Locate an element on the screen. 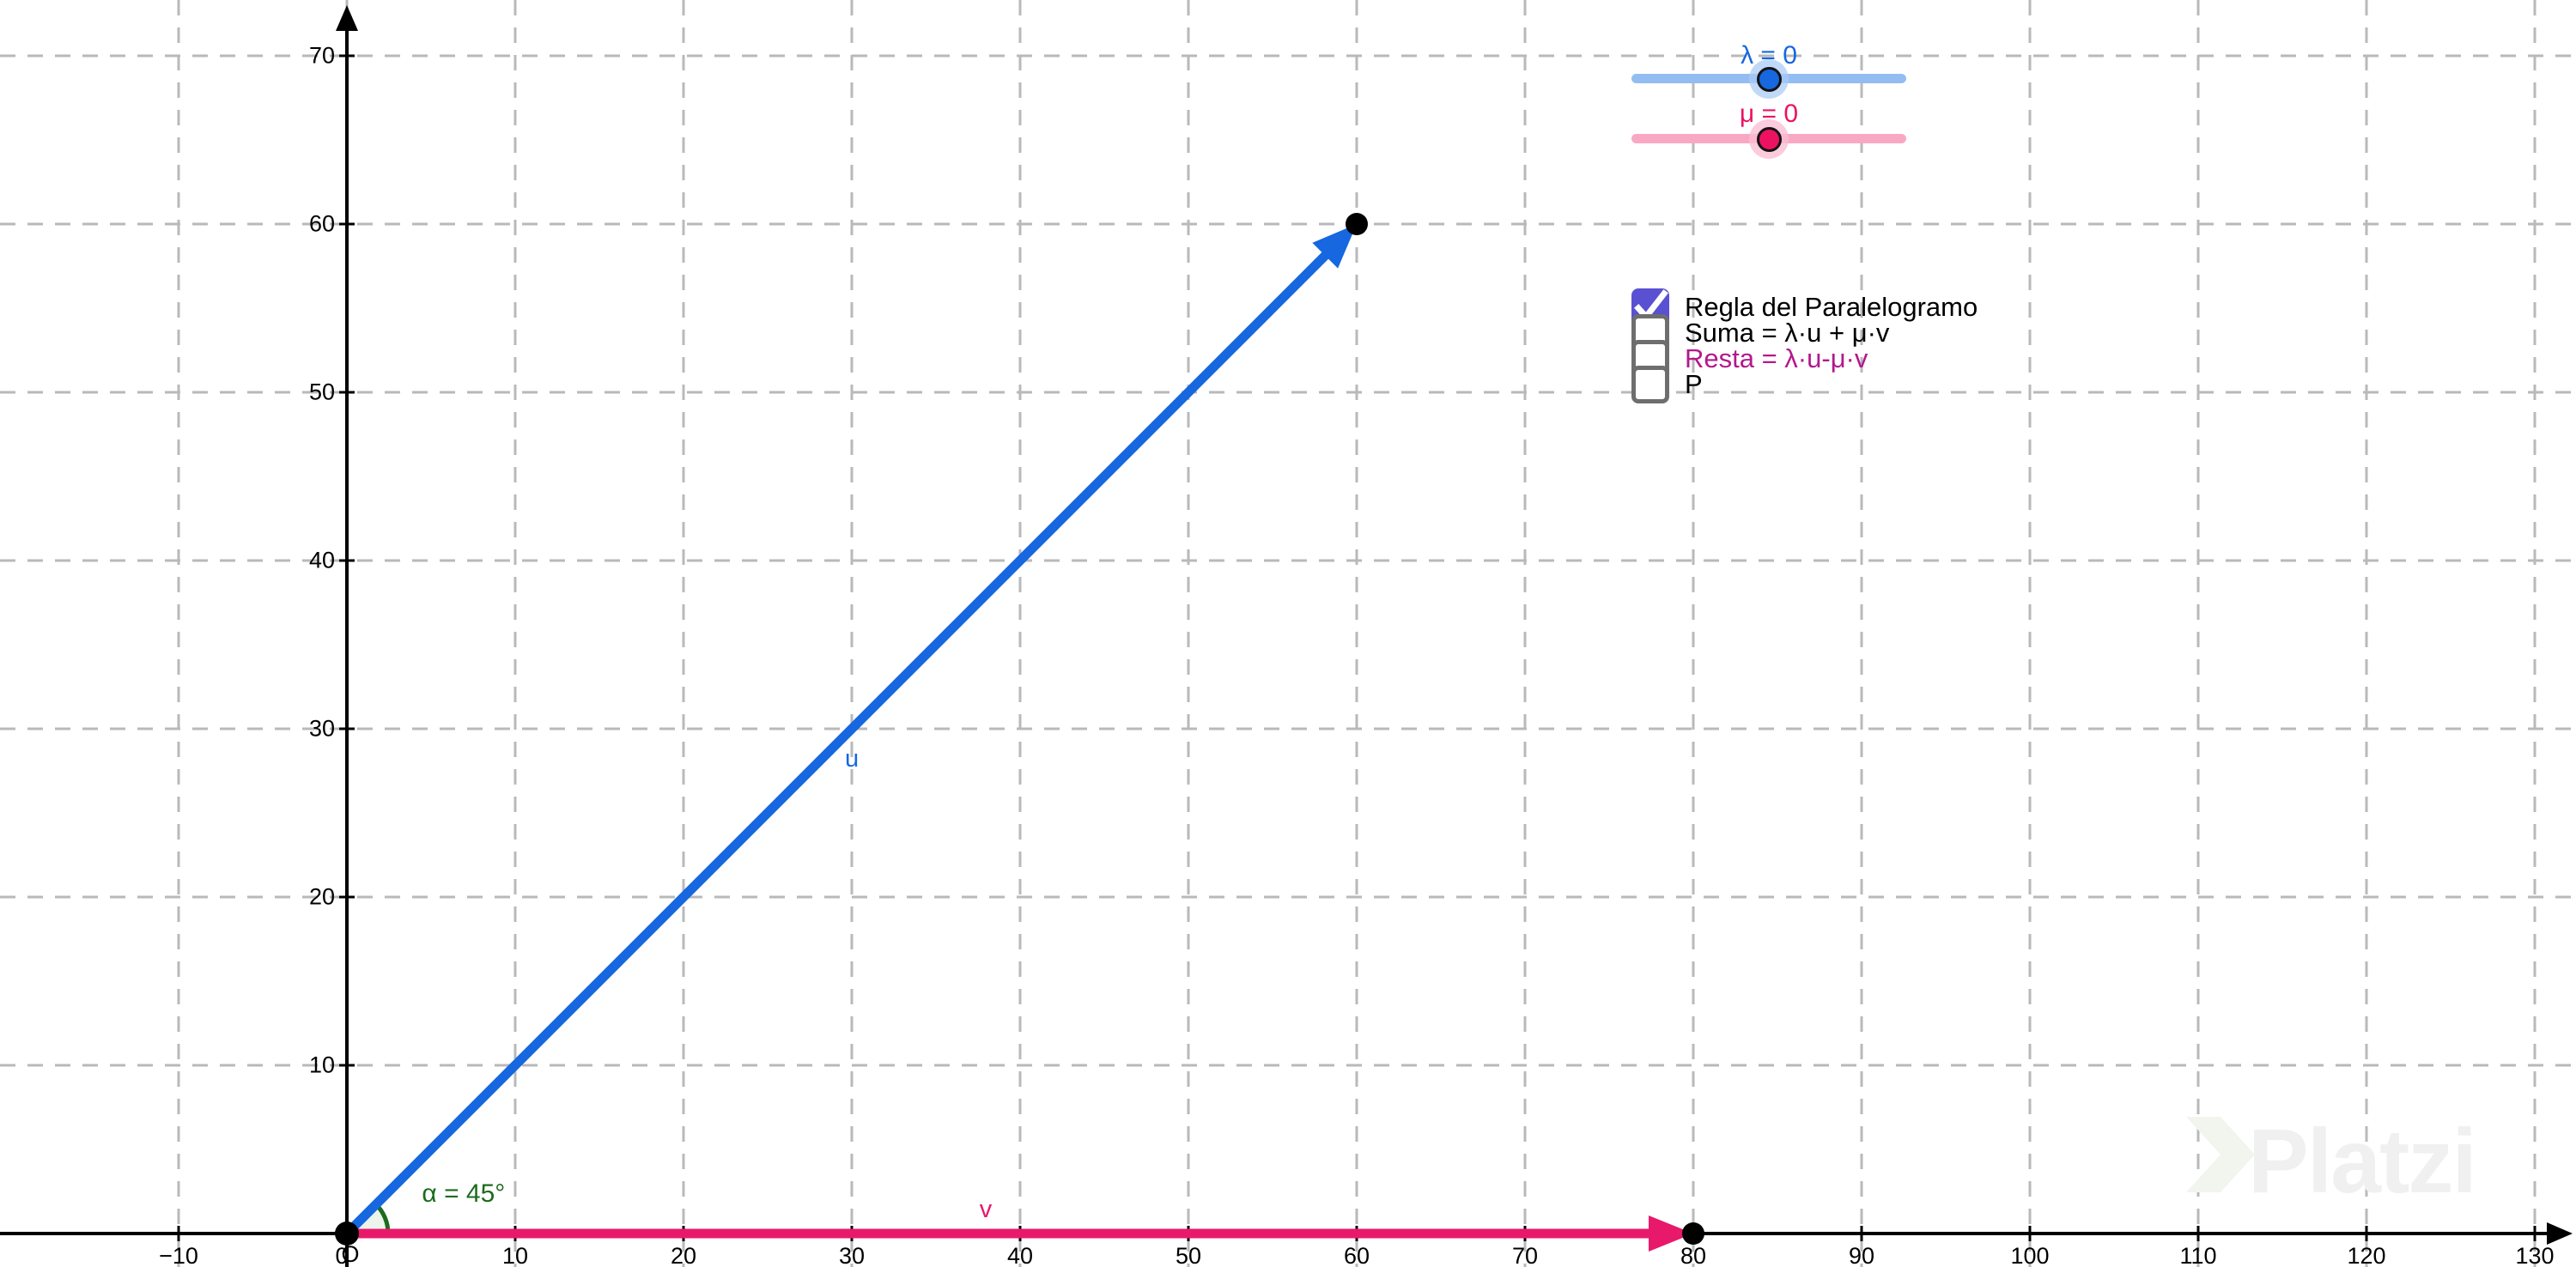  x-tick-label: 90 is located at coordinates (1862, 1255).